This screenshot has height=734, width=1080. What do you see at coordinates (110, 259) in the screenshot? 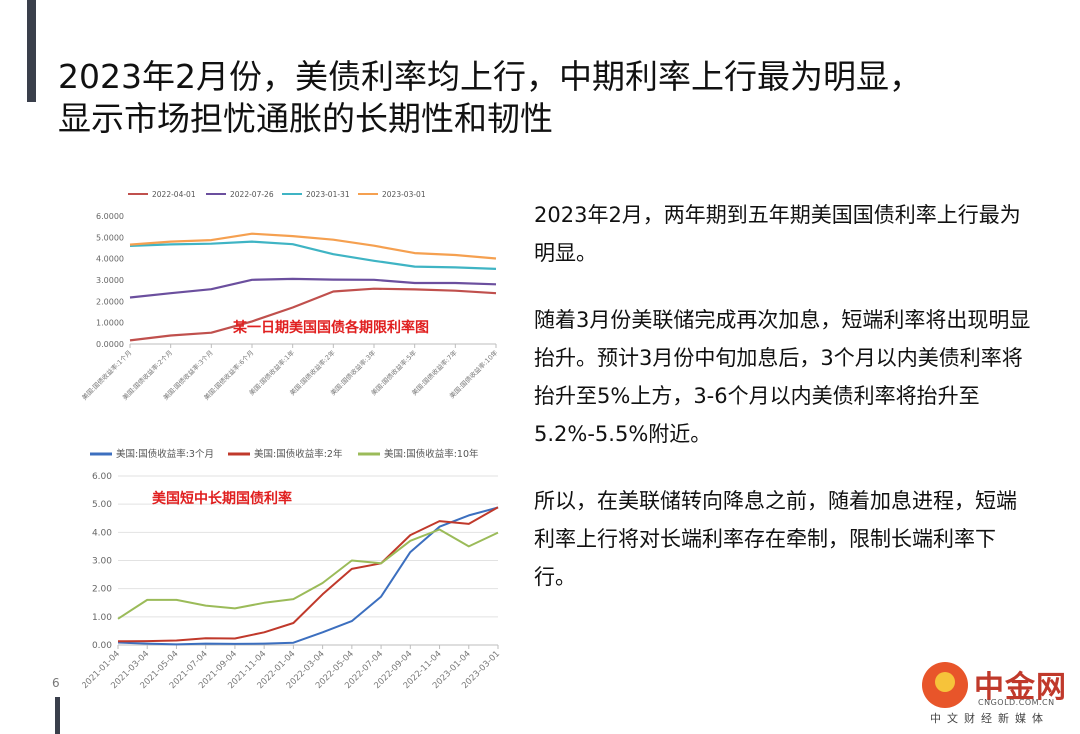
I see `y-tick-label: 4.0000` at bounding box center [110, 259].